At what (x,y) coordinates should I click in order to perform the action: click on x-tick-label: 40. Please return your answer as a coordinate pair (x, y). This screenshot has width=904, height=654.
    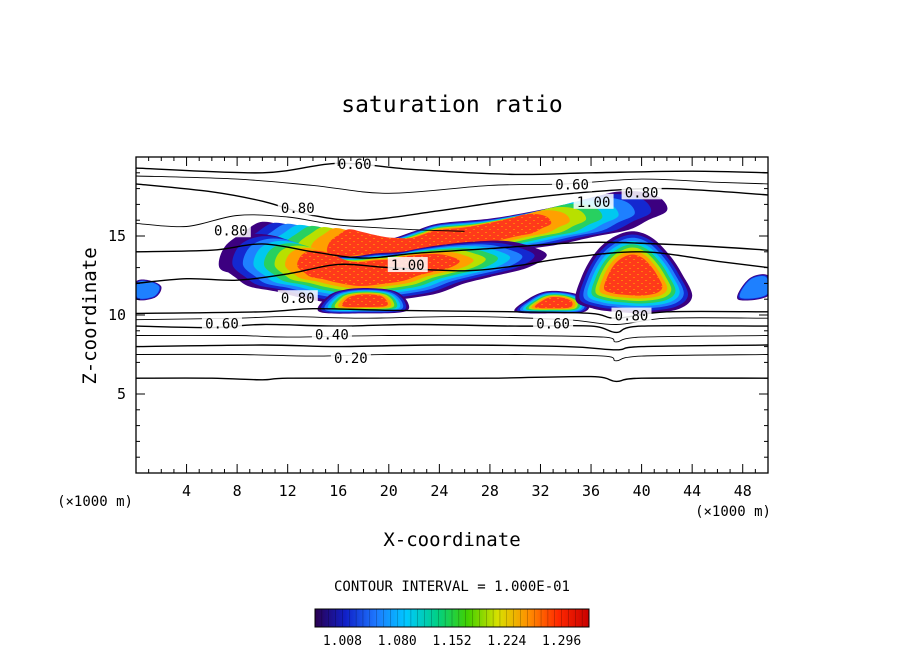
    Looking at the image, I should click on (642, 491).